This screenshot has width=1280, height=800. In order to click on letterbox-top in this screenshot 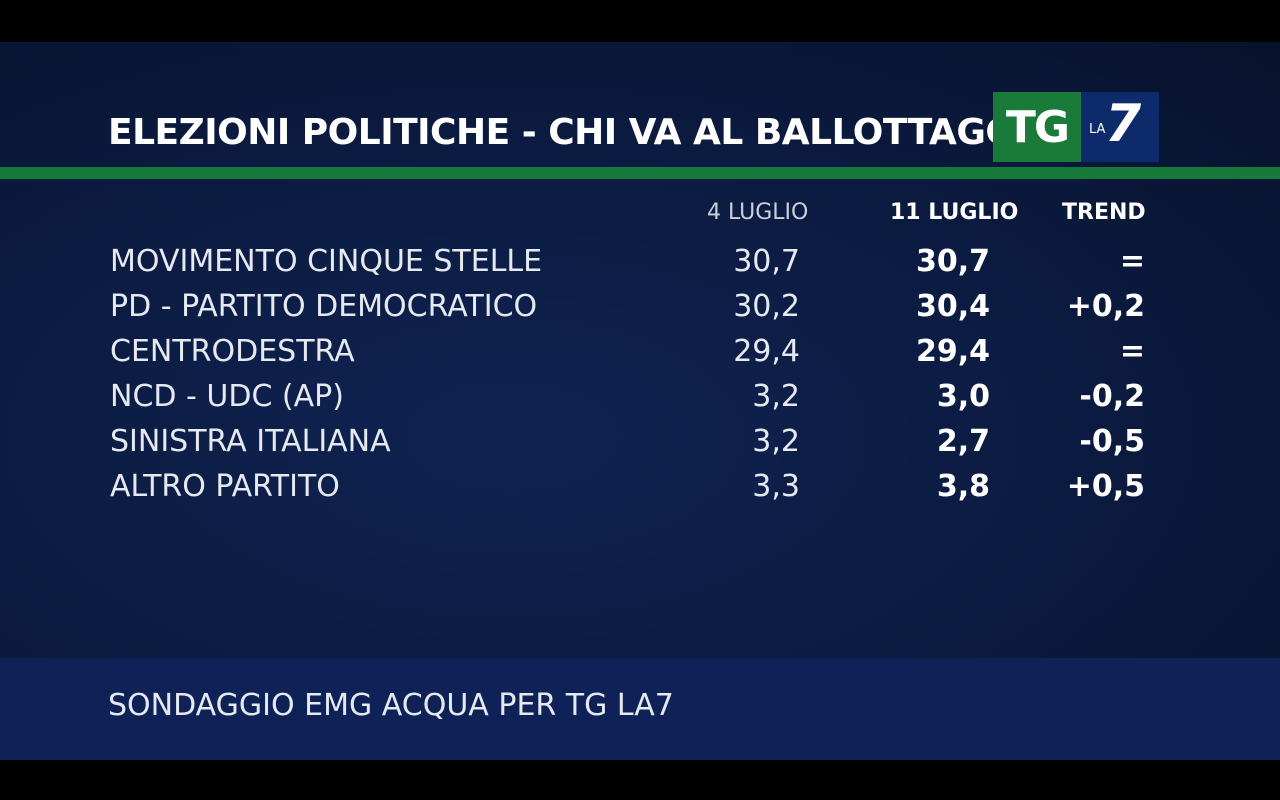, I will do `click(640, 21)`.